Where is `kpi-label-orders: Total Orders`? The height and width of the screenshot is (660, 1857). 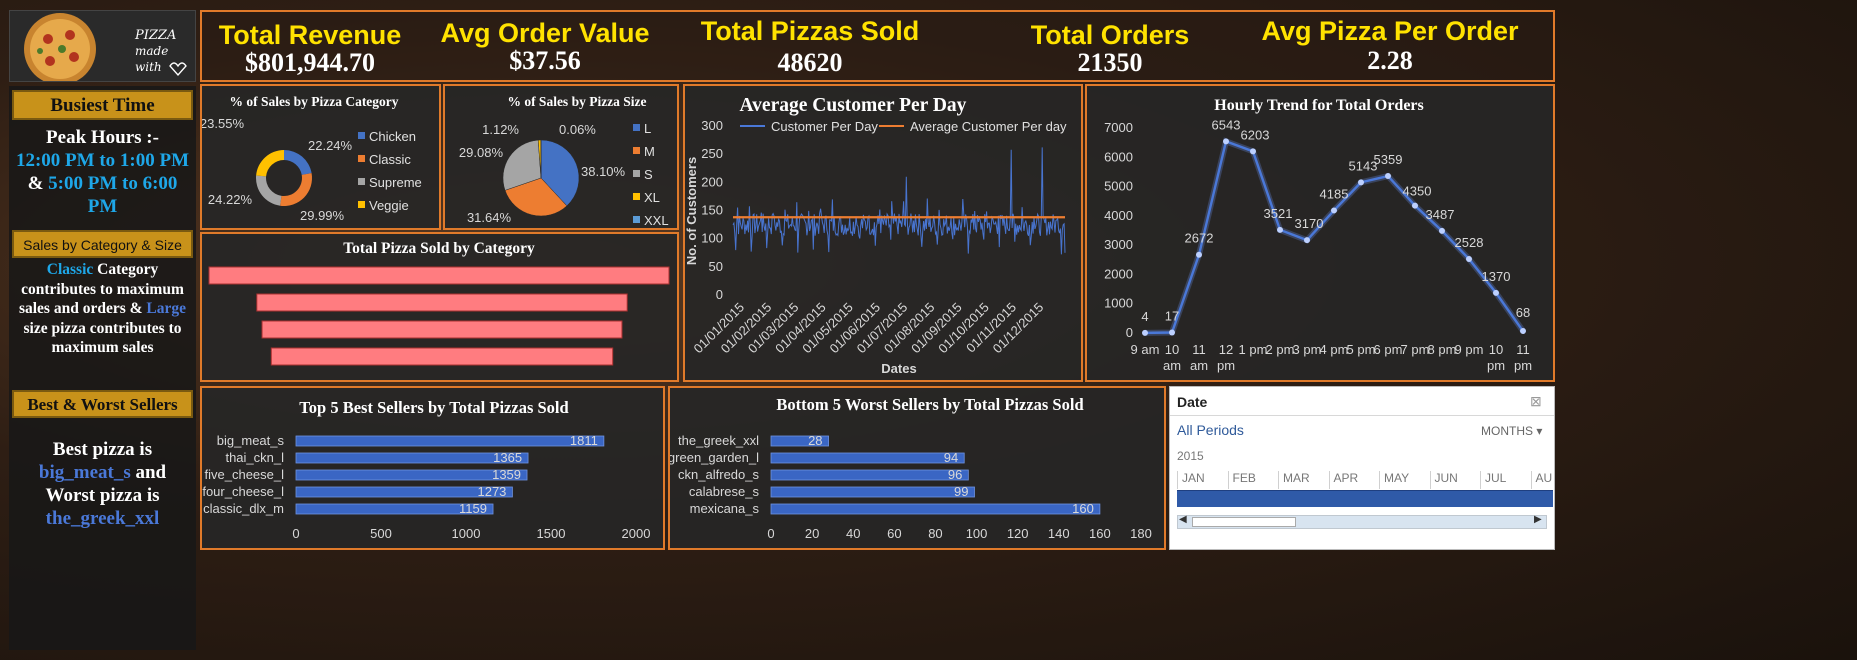 kpi-label-orders: Total Orders is located at coordinates (1110, 35).